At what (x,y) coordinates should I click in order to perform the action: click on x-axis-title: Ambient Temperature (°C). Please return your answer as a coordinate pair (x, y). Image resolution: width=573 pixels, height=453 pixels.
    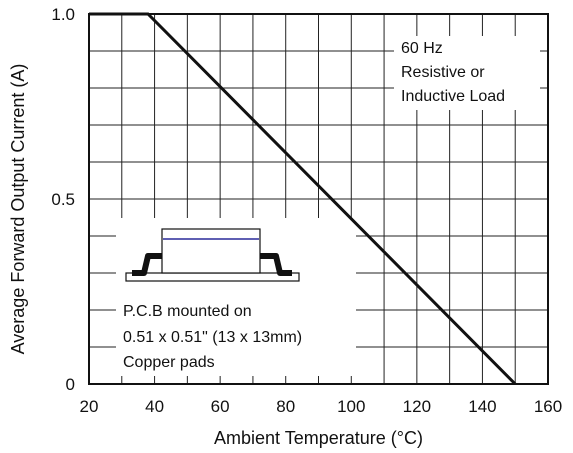
    Looking at the image, I should click on (318, 438).